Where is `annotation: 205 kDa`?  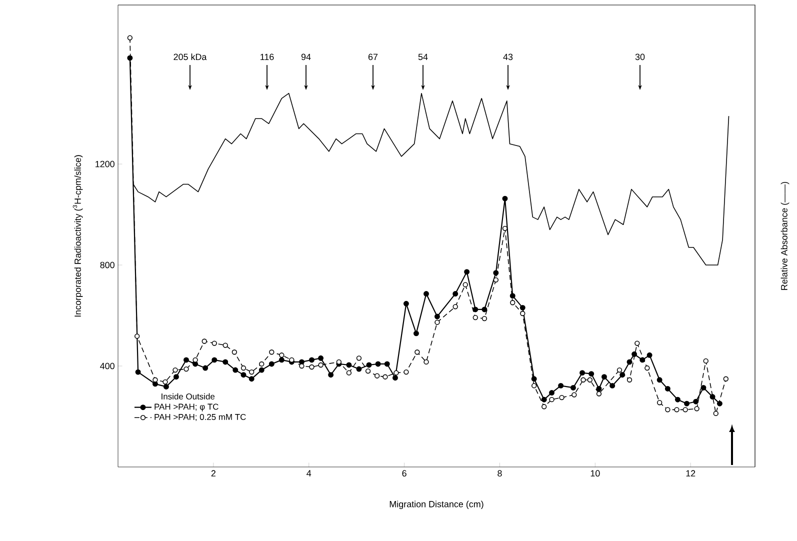
annotation: 205 kDa is located at coordinates (190, 56).